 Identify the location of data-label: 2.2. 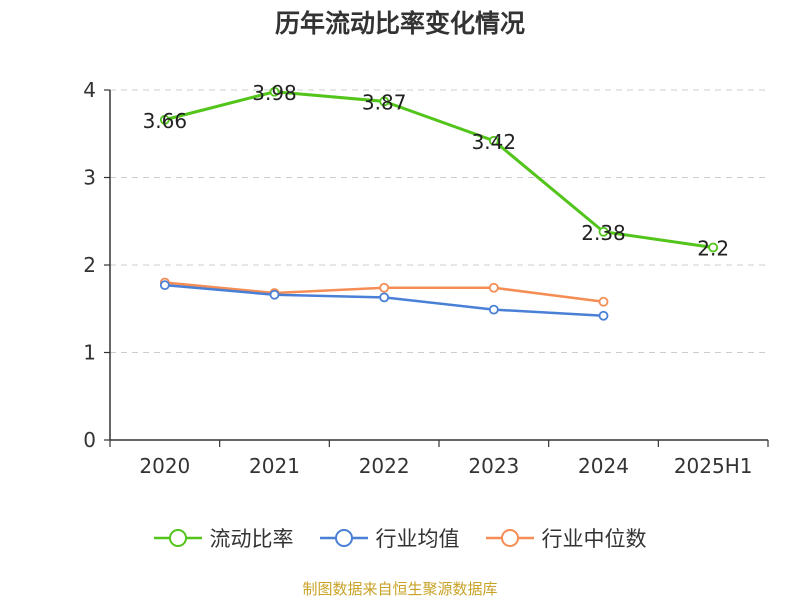
(713, 249).